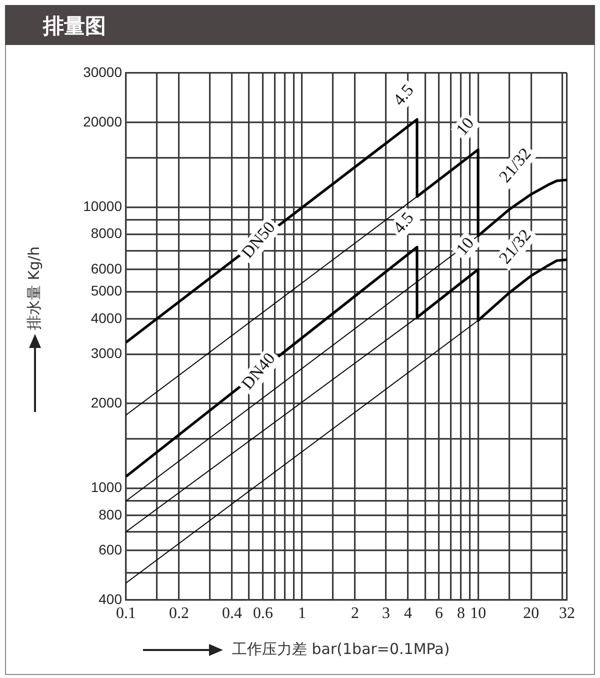  What do you see at coordinates (106, 402) in the screenshot?
I see `y-tick-label: 2000` at bounding box center [106, 402].